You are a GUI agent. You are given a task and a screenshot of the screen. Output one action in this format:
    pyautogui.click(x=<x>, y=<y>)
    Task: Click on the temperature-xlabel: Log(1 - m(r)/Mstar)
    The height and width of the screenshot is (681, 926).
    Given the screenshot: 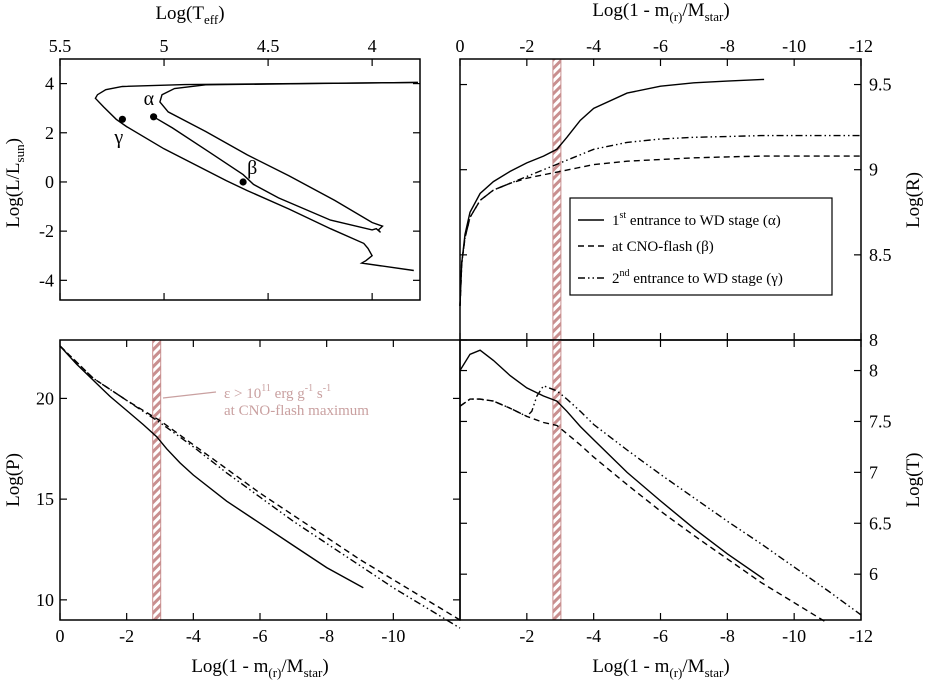 What is the action you would take?
    pyautogui.click(x=660, y=668)
    